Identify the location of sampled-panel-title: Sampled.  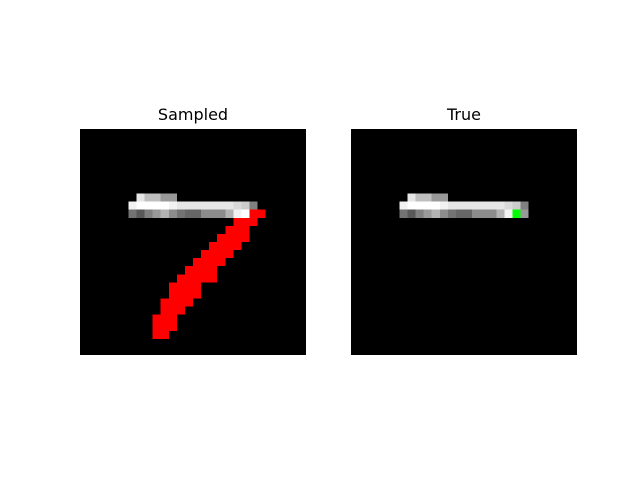
(193, 114).